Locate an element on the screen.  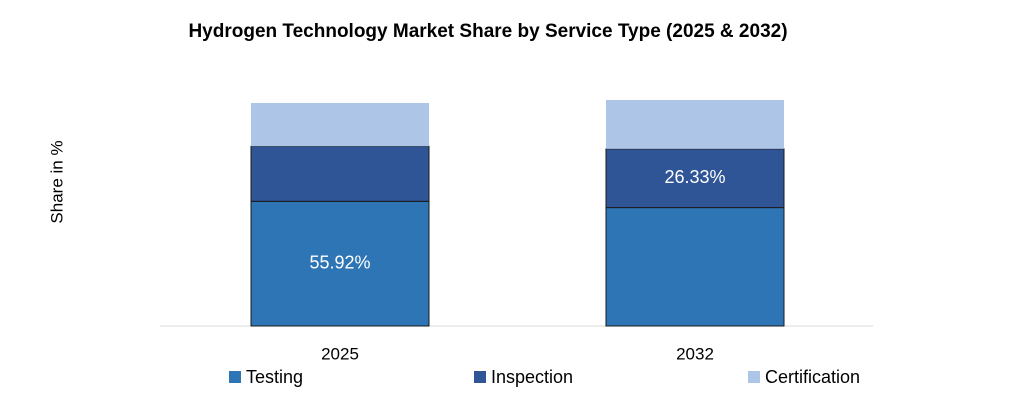
data-label: 55.92% is located at coordinates (339, 262).